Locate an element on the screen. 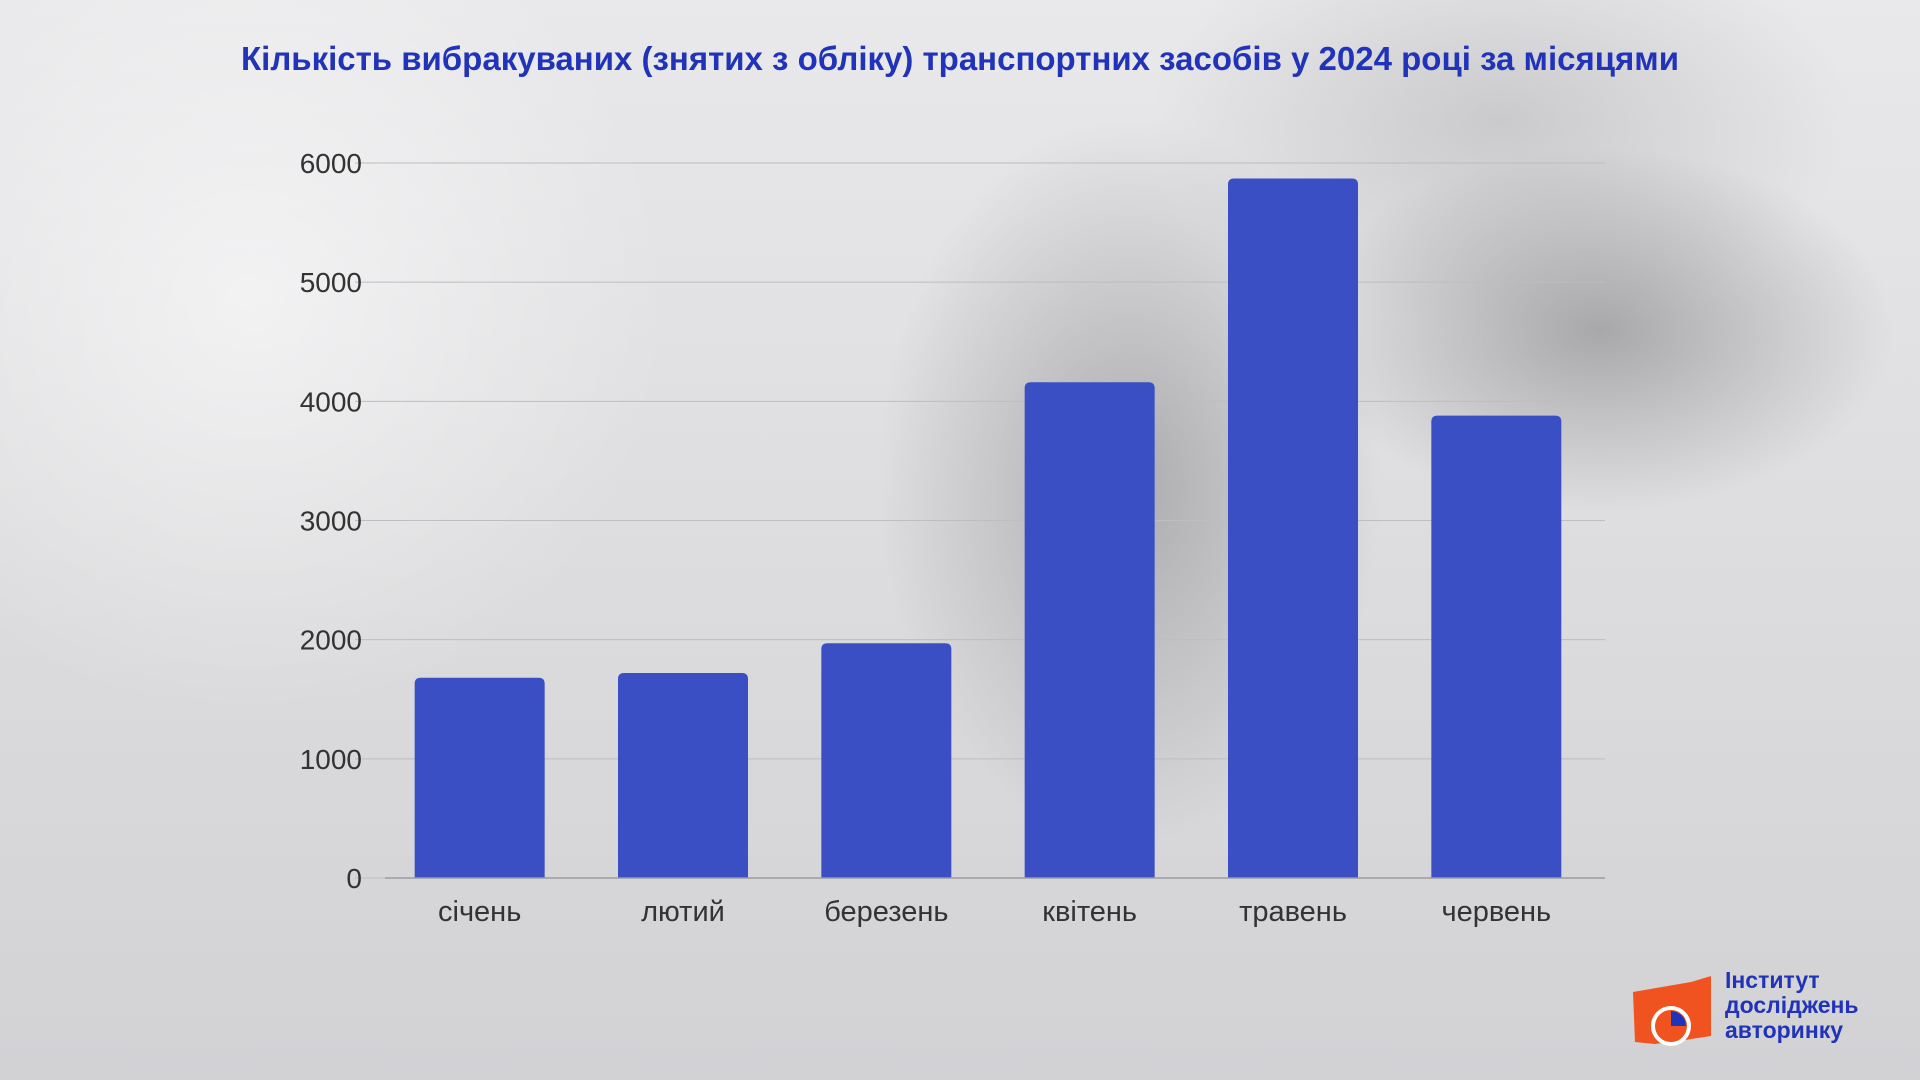 The height and width of the screenshot is (1080, 1920). y-tick-label: 5000 is located at coordinates (331, 282).